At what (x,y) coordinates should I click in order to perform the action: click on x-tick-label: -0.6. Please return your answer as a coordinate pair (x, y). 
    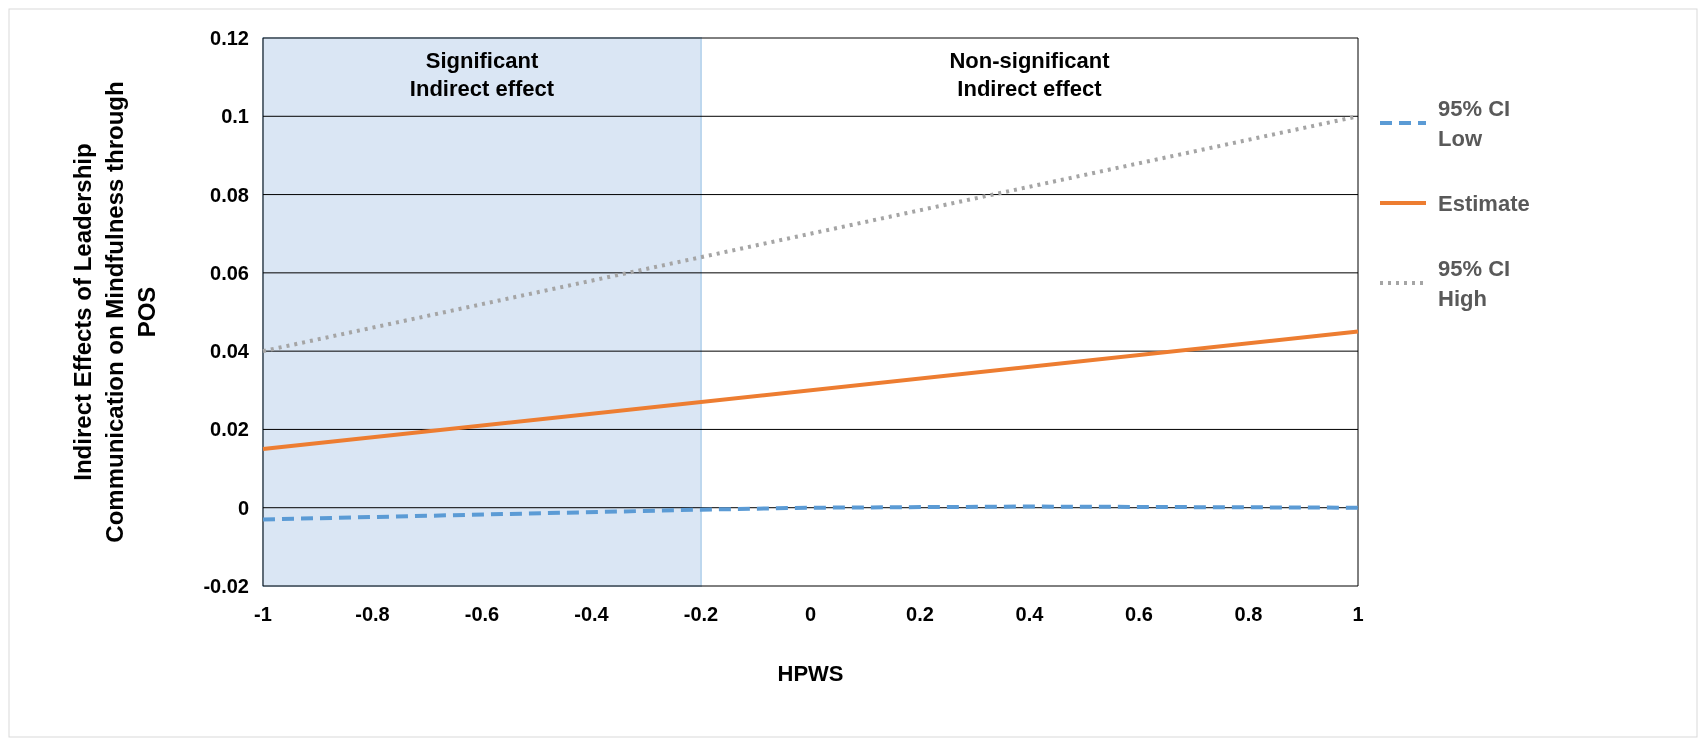
    Looking at the image, I should click on (482, 614).